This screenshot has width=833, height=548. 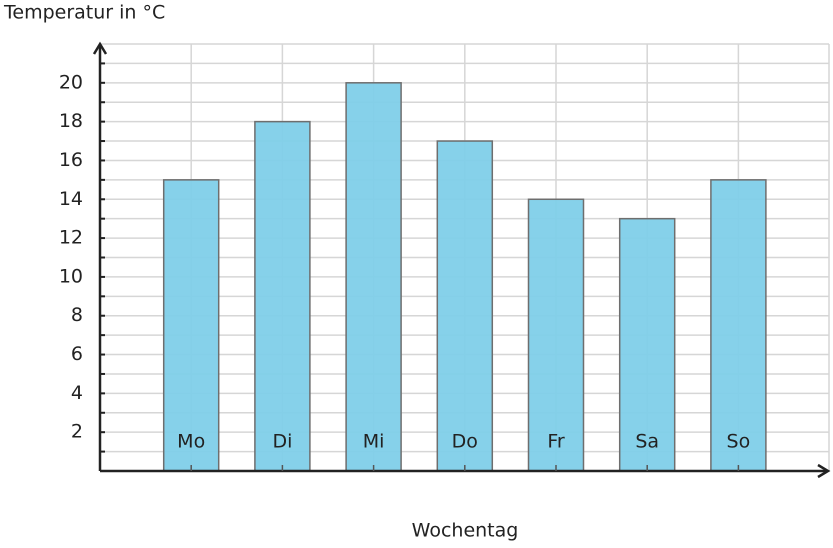 What do you see at coordinates (739, 442) in the screenshot?
I see `x-tick-label: So` at bounding box center [739, 442].